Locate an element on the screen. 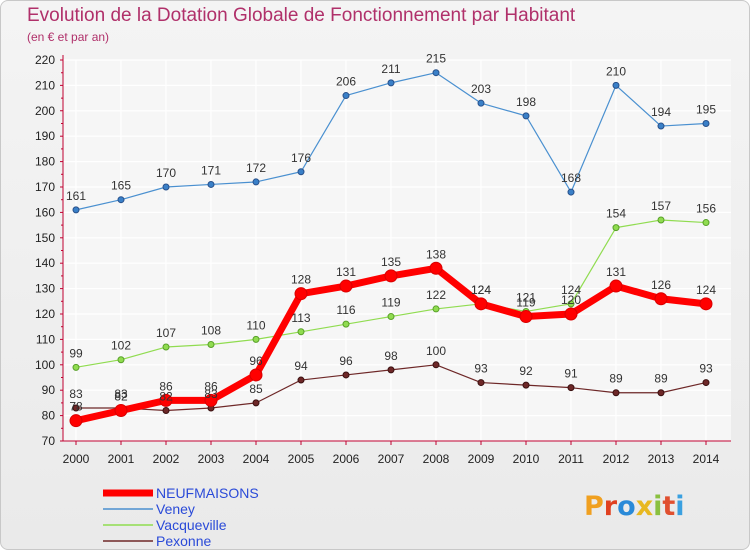 The width and height of the screenshot is (750, 550). legend-label-pexonne: Pexonne is located at coordinates (183, 541).